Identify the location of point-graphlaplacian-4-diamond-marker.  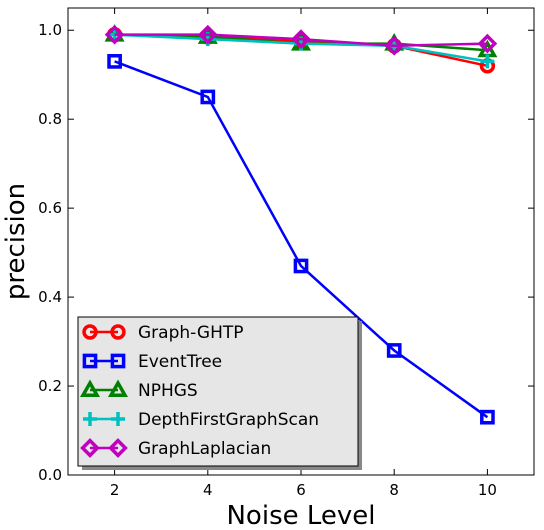
(487, 43).